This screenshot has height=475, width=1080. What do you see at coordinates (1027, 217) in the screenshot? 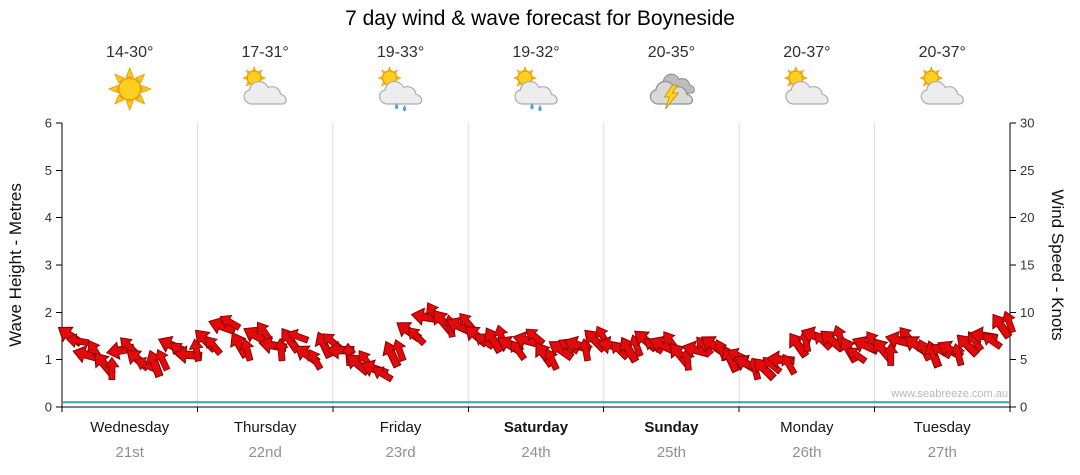
I see `right-axis-tick-label: 20` at bounding box center [1027, 217].